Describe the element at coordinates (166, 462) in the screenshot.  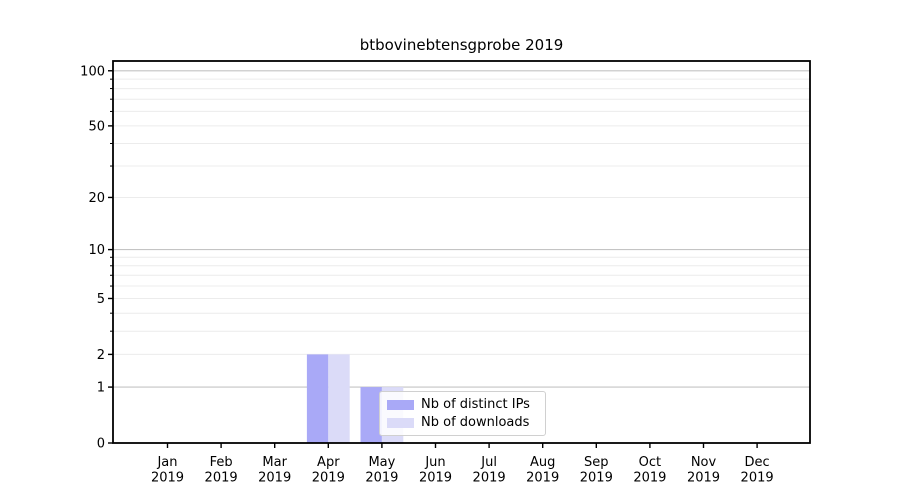
I see `x-tick-label-month: Jan` at that location.